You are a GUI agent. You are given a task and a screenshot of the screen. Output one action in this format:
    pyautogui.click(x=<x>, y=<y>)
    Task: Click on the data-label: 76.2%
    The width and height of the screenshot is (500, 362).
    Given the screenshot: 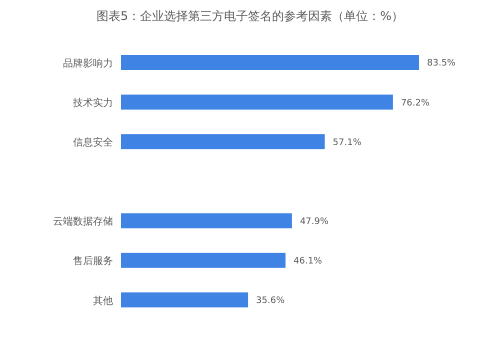 What is the action you would take?
    pyautogui.click(x=415, y=103)
    